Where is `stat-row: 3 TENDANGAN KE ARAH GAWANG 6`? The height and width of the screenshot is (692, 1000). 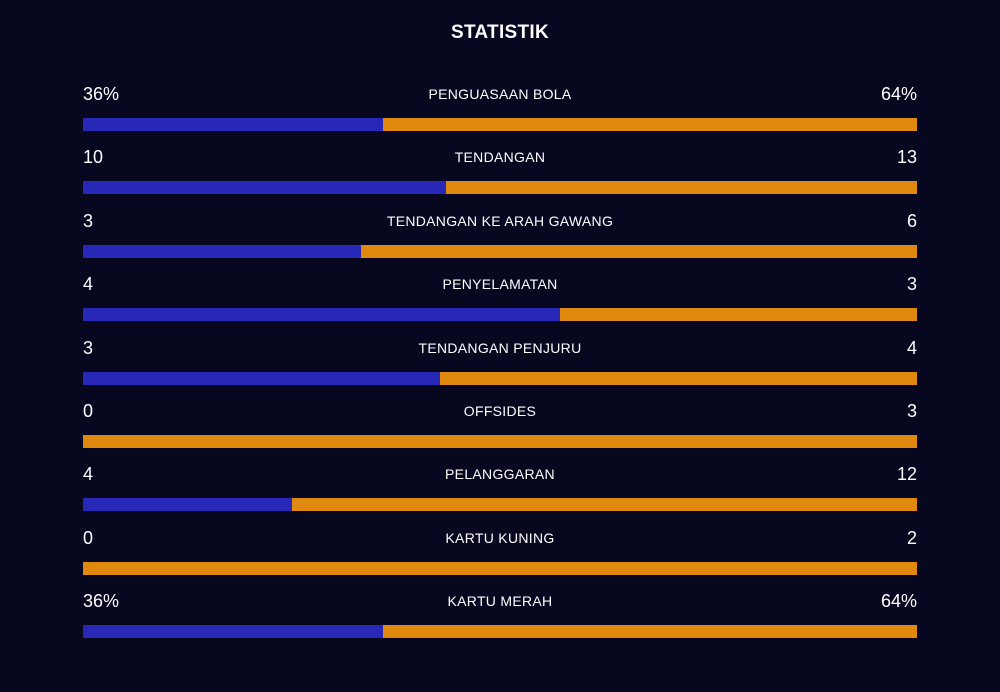
stat-row: 3 TENDANGAN KE ARAH GAWANG 6 is located at coordinates (500, 239).